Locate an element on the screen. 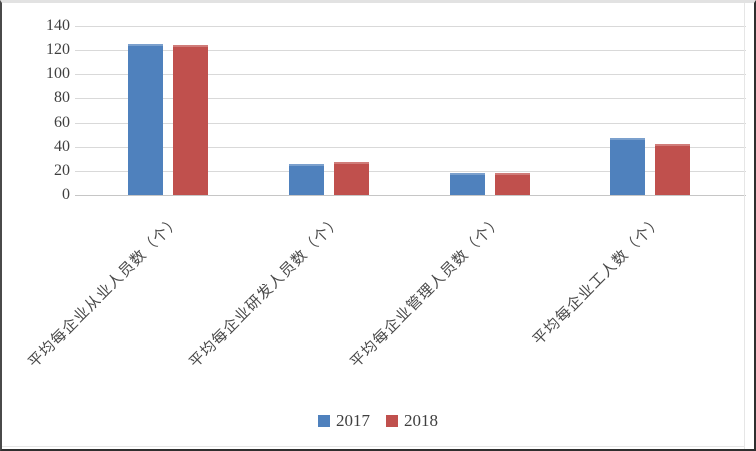 The image size is (756, 451). category-label-2: 平均每企业研发人员数（个） is located at coordinates (266, 292).